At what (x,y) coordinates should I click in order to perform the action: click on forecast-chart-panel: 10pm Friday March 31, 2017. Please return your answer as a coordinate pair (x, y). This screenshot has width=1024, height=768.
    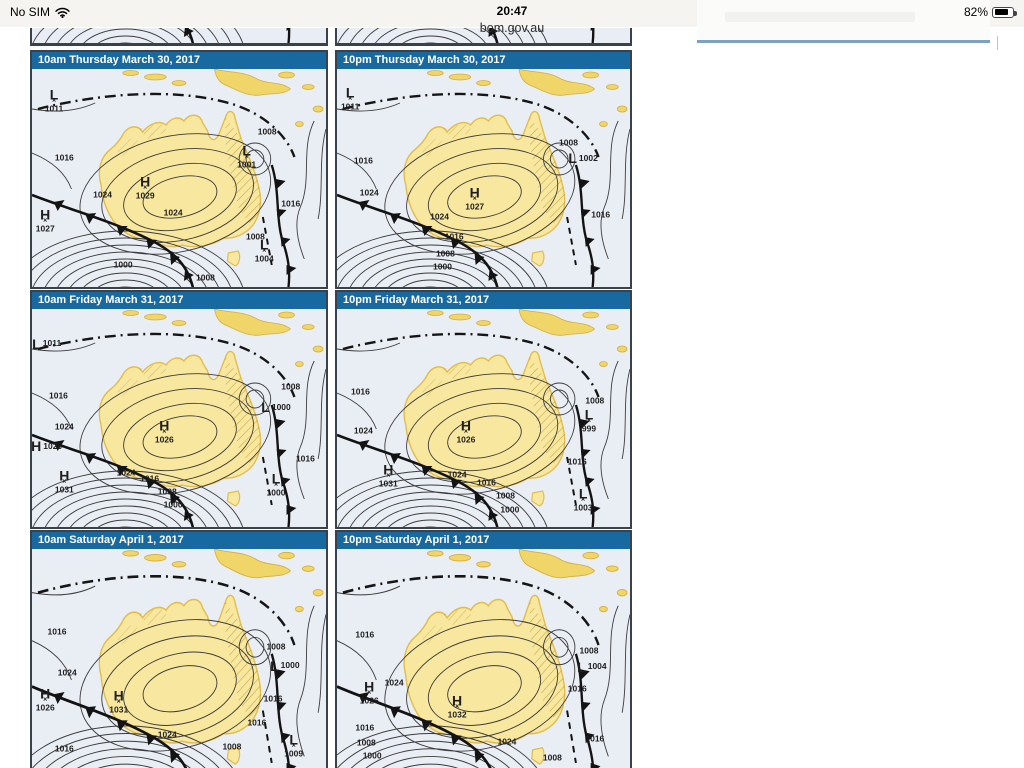
    Looking at the image, I should click on (483, 409).